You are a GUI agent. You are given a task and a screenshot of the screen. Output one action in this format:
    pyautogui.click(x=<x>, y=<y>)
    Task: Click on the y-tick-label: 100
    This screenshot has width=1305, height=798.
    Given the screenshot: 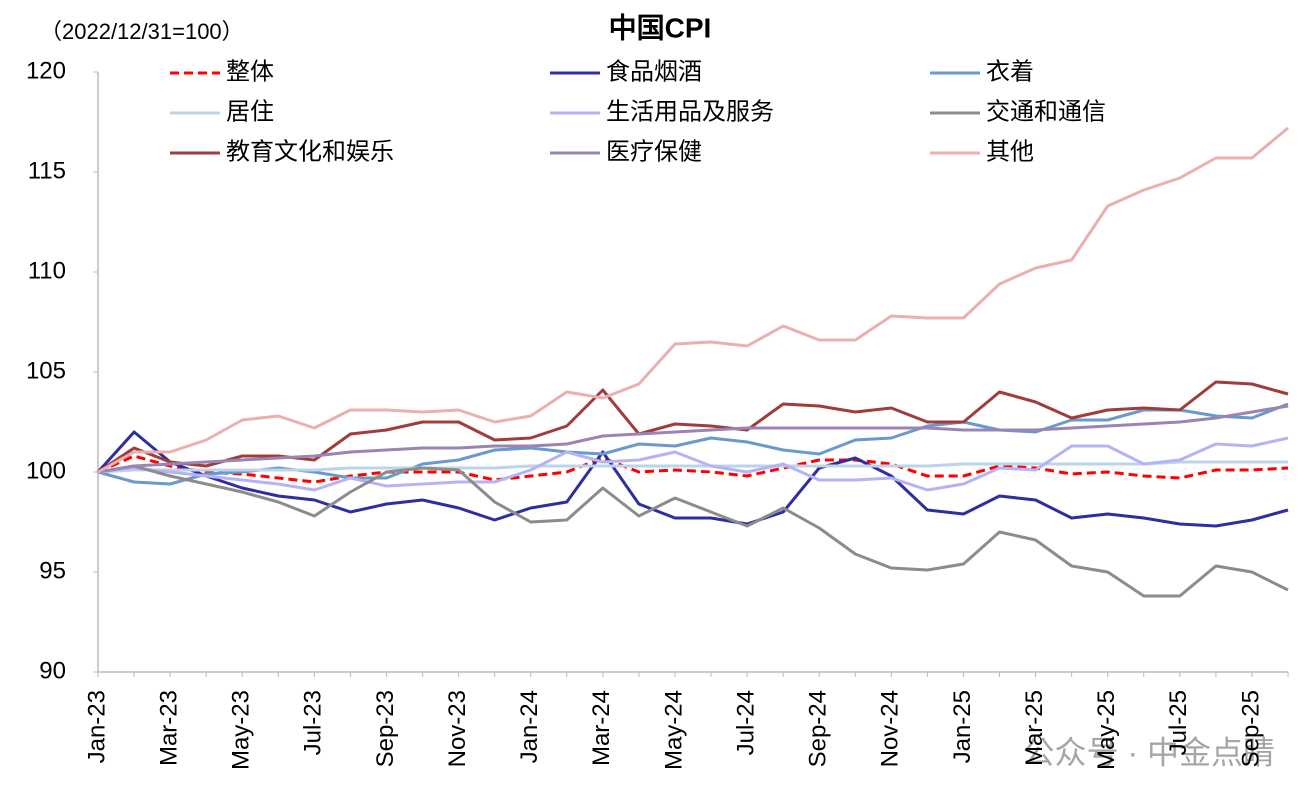 What is the action you would take?
    pyautogui.click(x=46, y=470)
    